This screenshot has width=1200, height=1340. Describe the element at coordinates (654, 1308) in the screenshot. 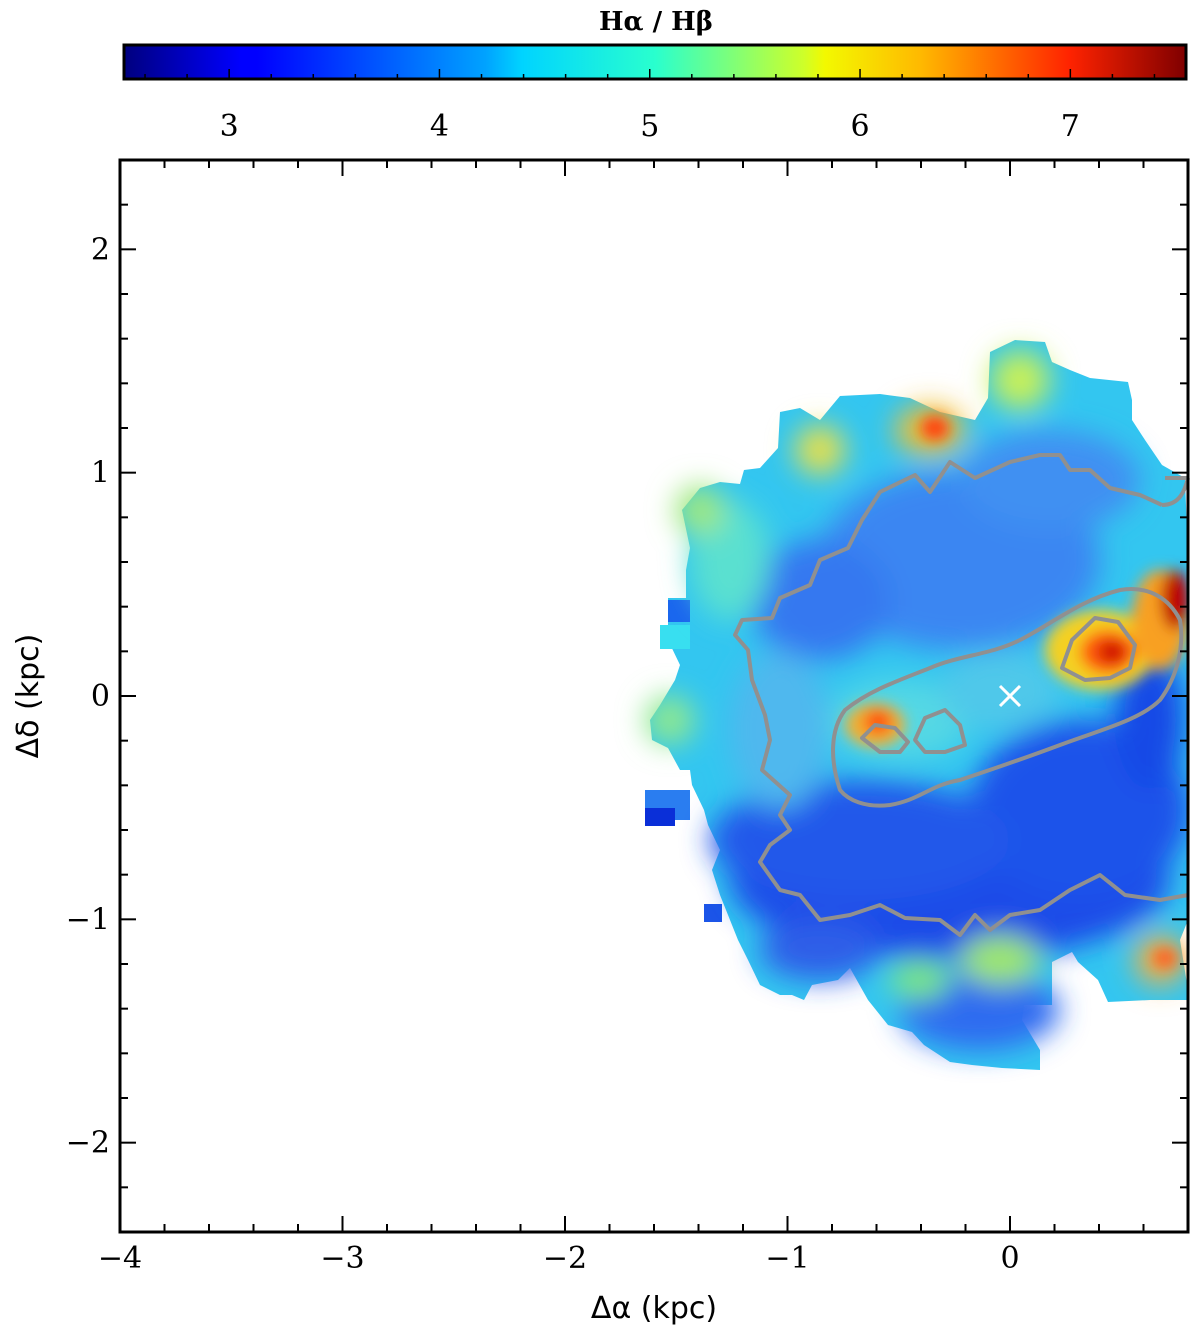

I see `x-axis-label: Δα (kpc)` at that location.